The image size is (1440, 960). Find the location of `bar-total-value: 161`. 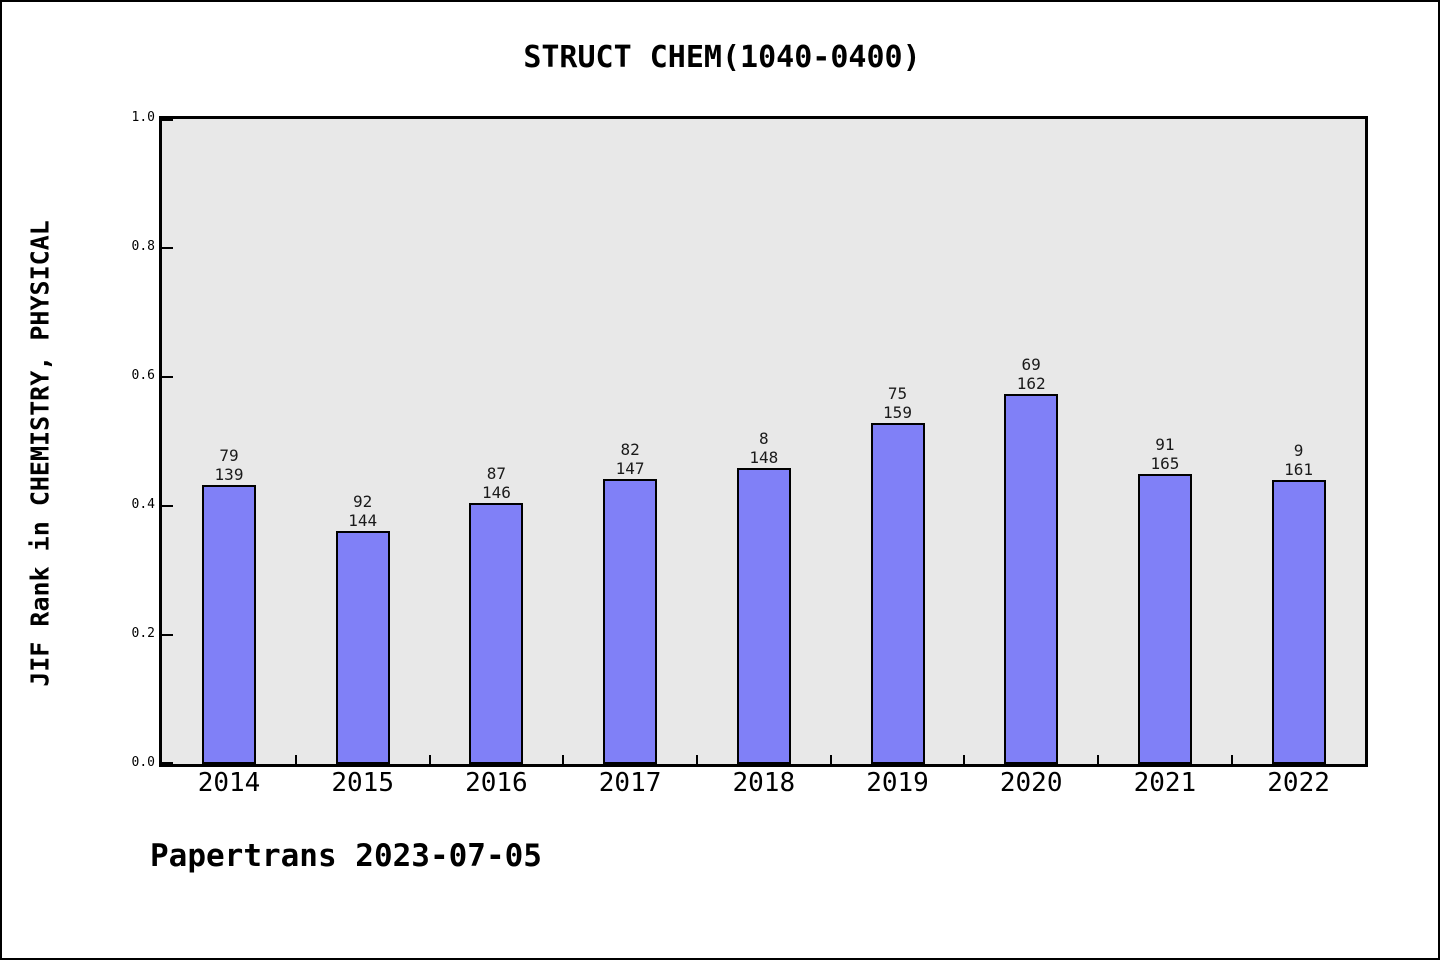

bar-total-value: 161 is located at coordinates (1299, 469).